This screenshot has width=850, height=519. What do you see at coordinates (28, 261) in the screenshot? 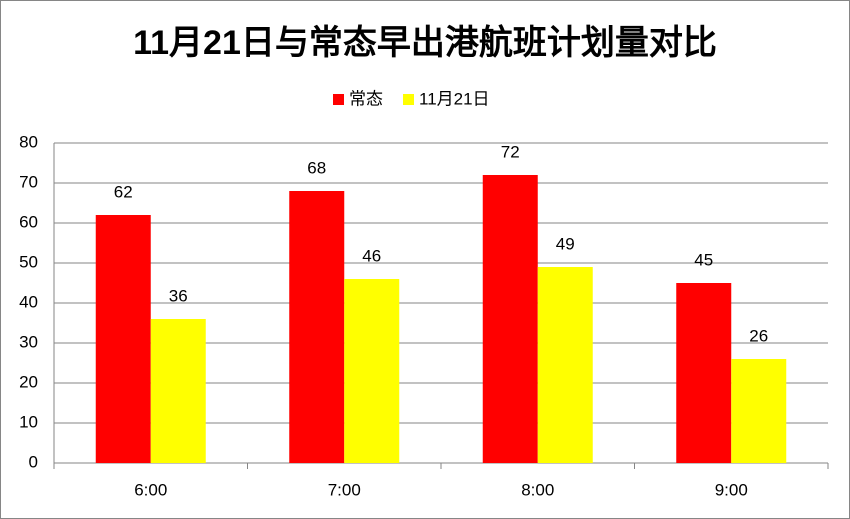
I see `y-tick-label: 50` at bounding box center [28, 261].